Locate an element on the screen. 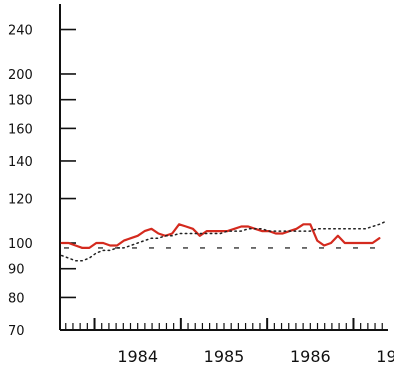 The width and height of the screenshot is (394, 372). x-year-label: 1985 is located at coordinates (224, 356).